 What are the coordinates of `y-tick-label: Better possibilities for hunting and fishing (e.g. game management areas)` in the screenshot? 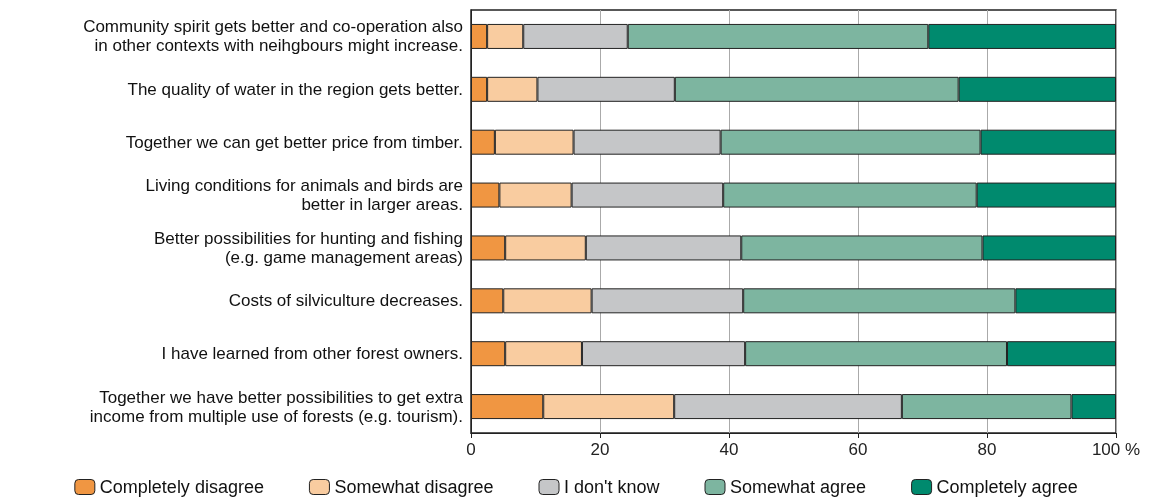 It's located at (308, 247).